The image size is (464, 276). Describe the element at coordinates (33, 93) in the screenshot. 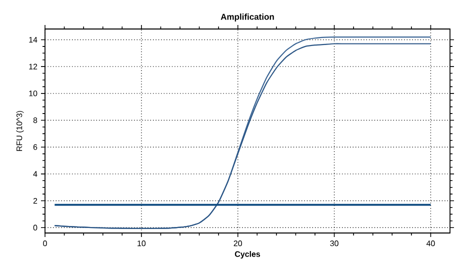

I see `y-tick-label: 10` at that location.